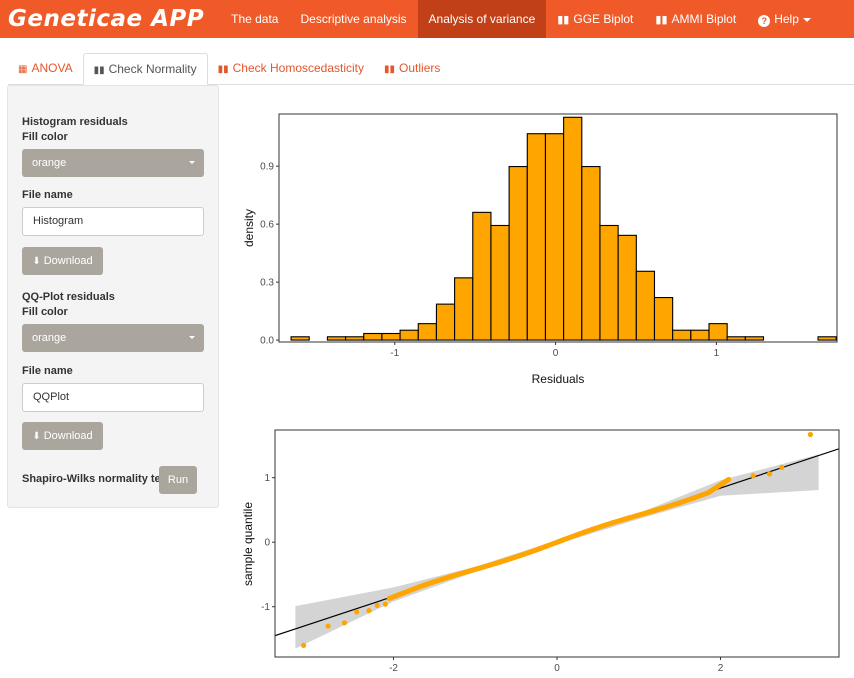 This screenshot has width=854, height=678. I want to click on qqplot-fill-label: Fill color, so click(45, 312).